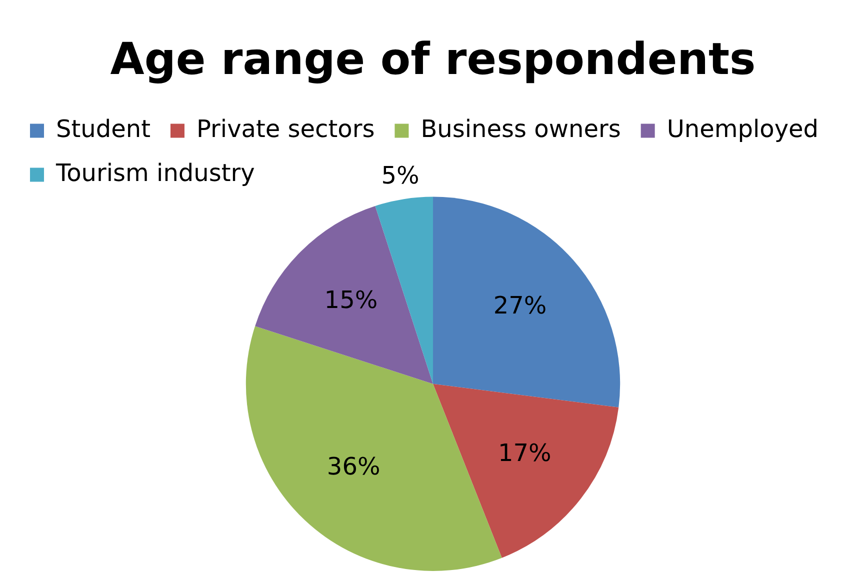  Describe the element at coordinates (351, 300) in the screenshot. I see `data-label: 15%` at that location.